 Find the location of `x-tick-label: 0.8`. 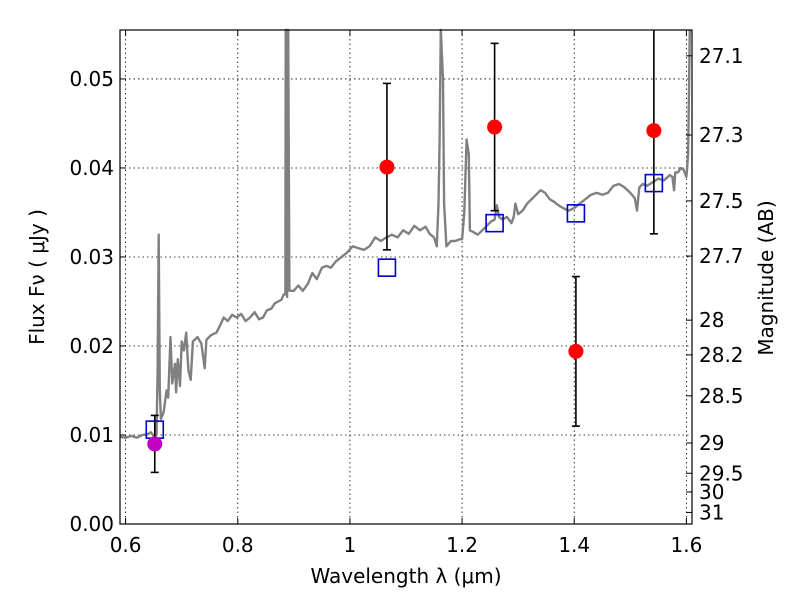

x-tick-label: 0.8 is located at coordinates (238, 545).